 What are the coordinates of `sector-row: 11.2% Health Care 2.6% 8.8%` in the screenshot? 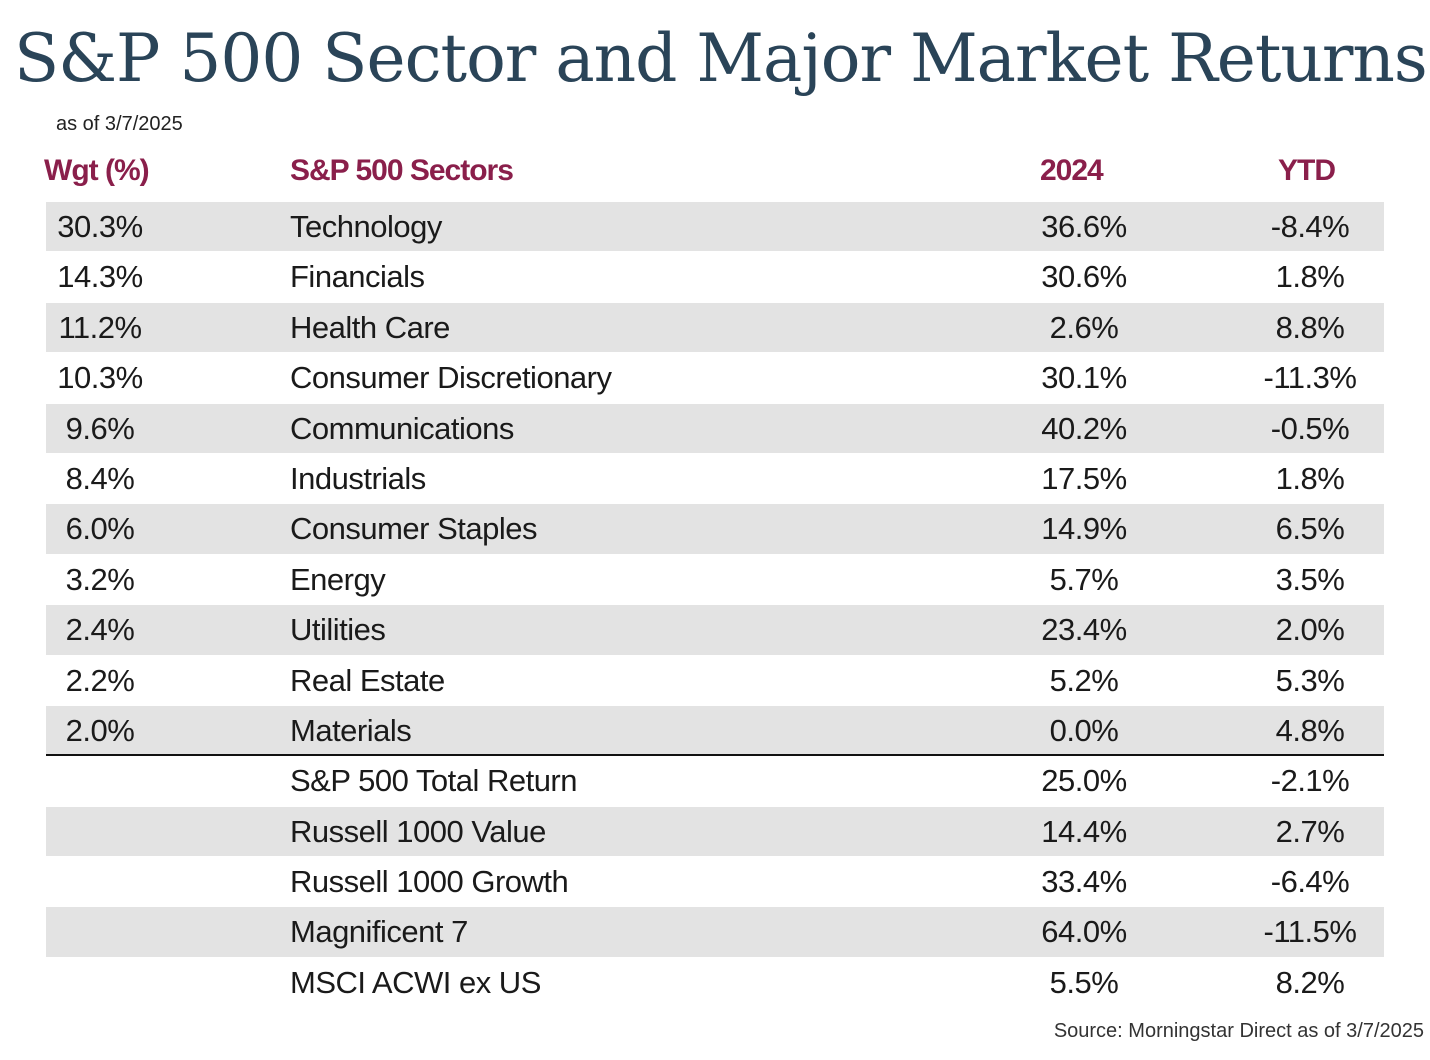 It's located at (715, 328).